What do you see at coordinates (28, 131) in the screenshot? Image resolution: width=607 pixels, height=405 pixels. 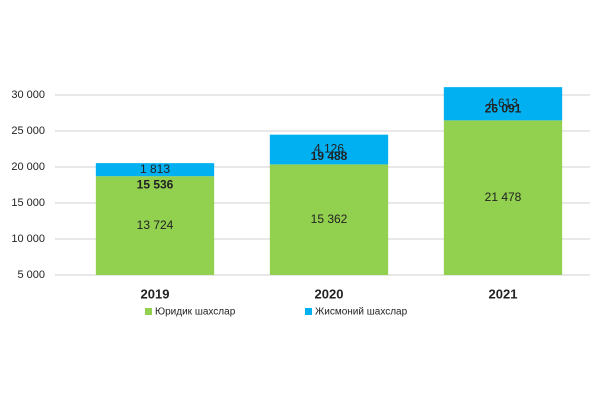 I see `y-tick-label: 25 000` at bounding box center [28, 131].